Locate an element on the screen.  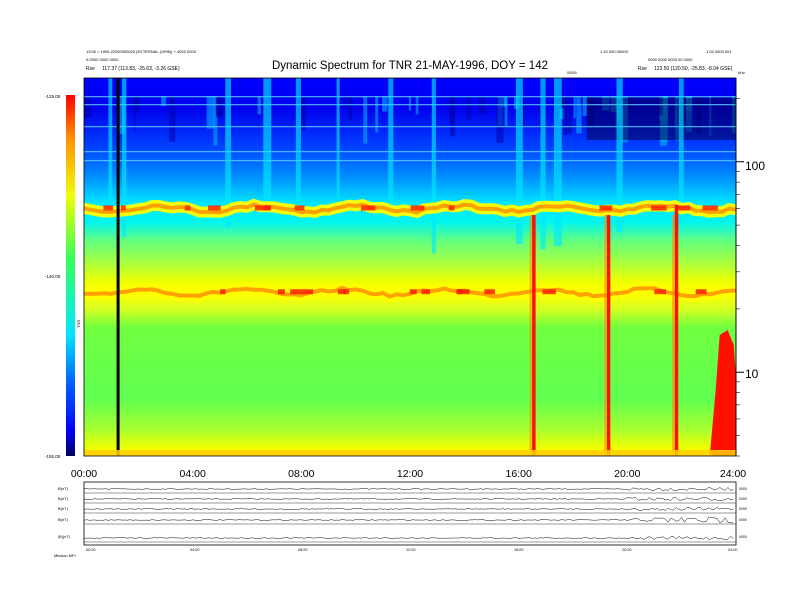
mag-tick-0400: 04:00 is located at coordinates (195, 550).